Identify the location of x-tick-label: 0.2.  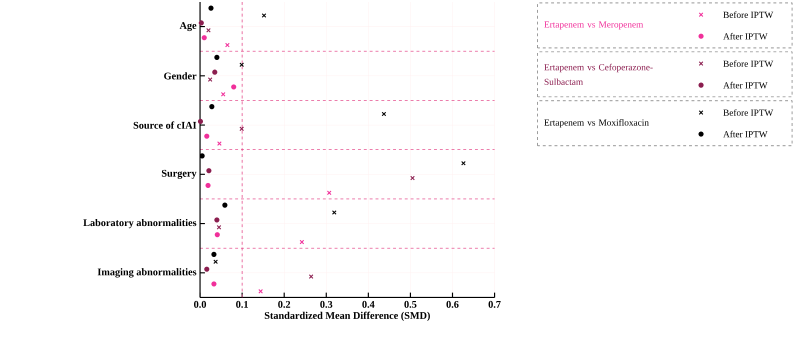
(284, 304).